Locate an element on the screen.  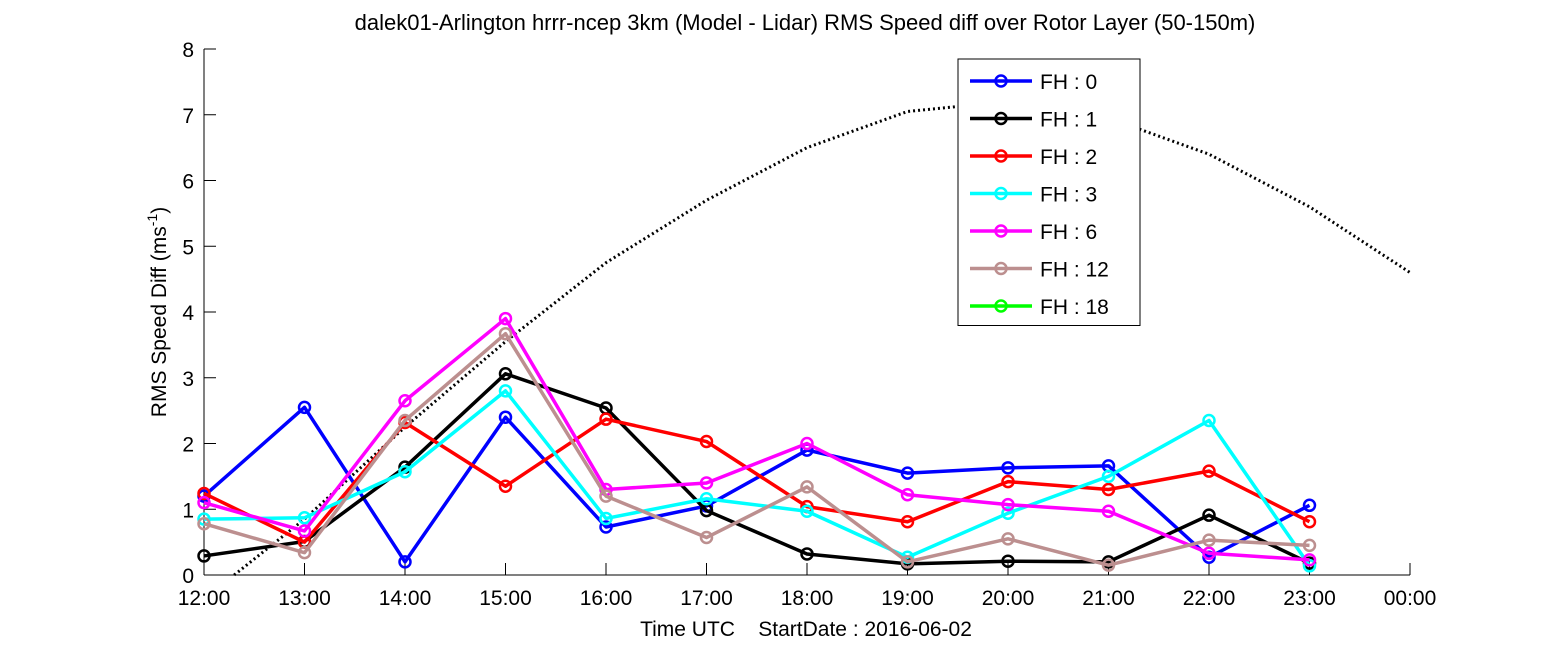
legend-item: FH : 1 is located at coordinates (1033, 120).